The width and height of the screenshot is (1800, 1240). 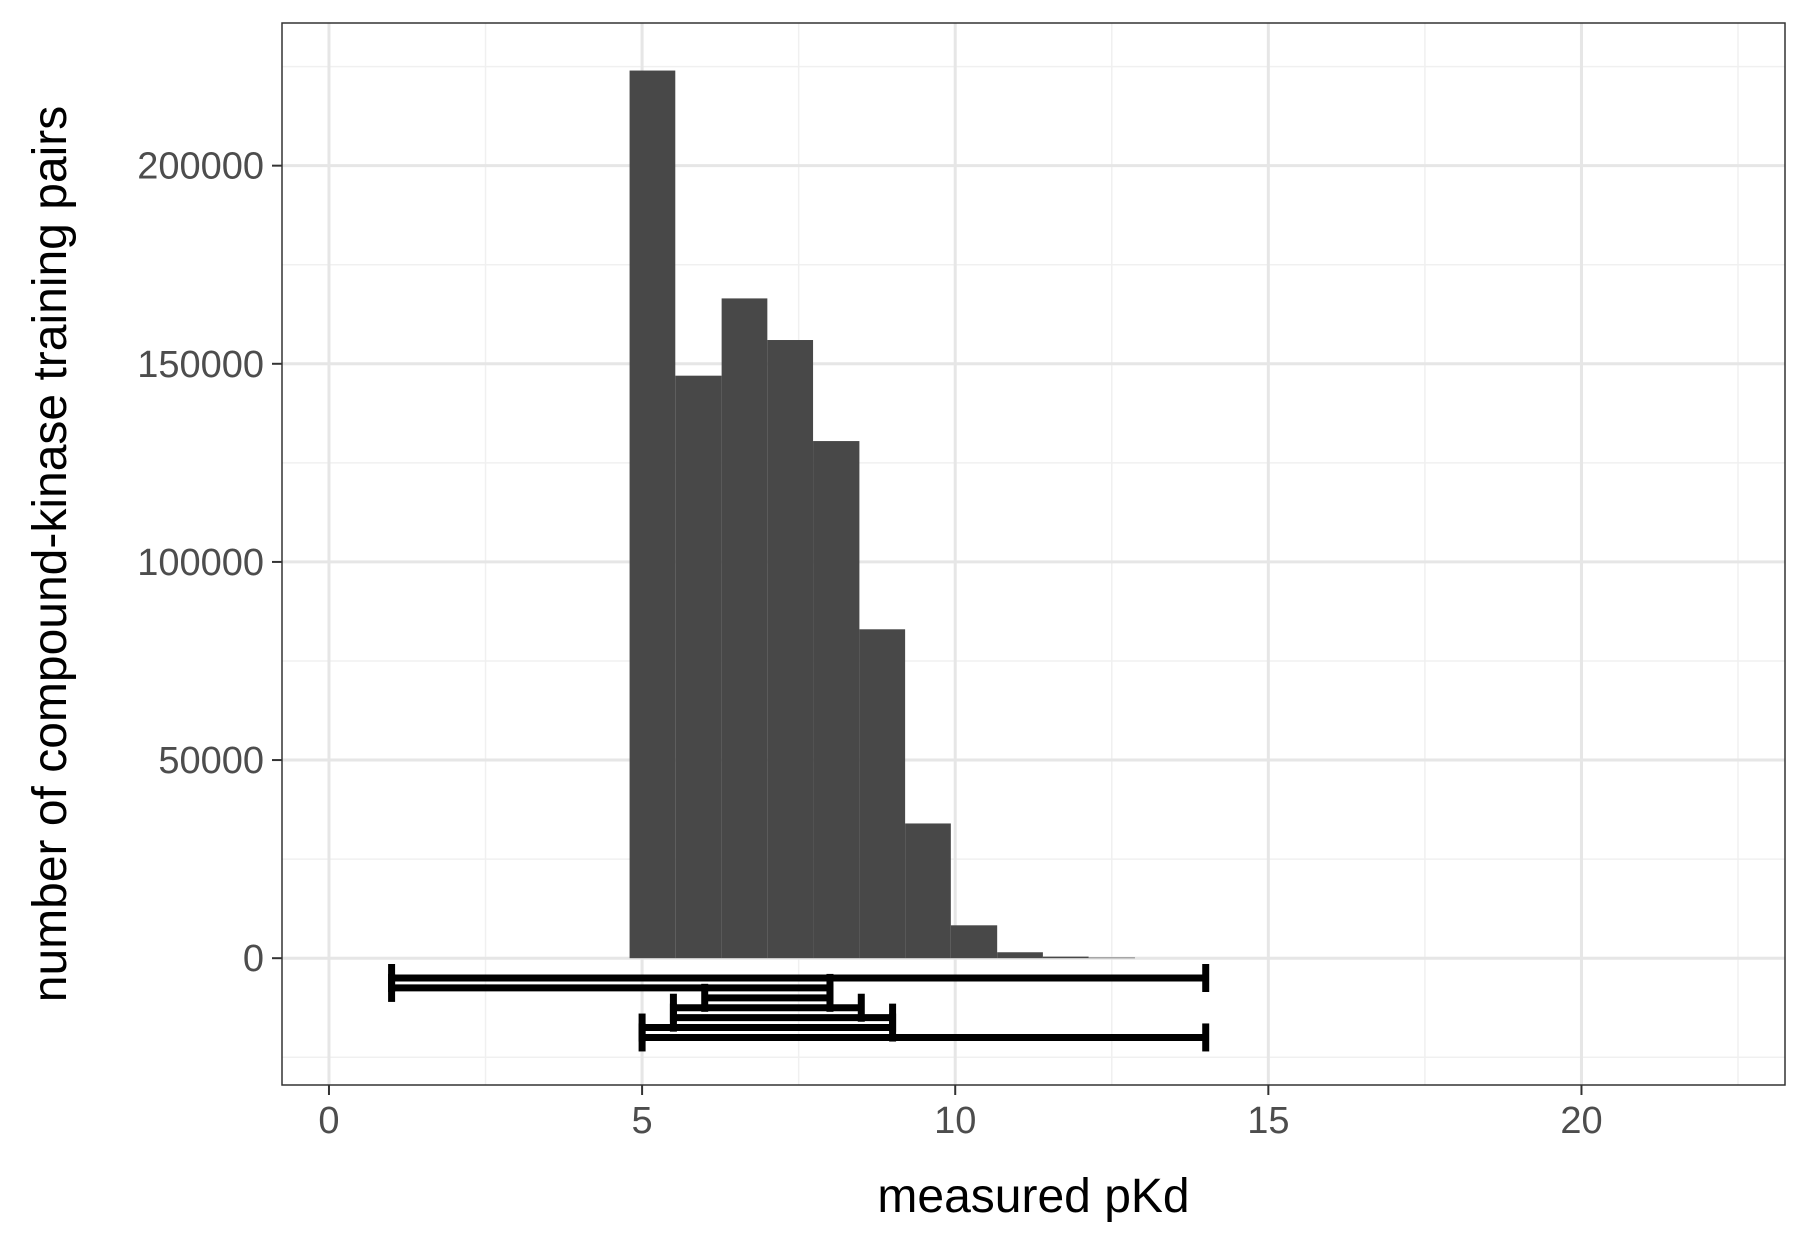 I want to click on x-tick-label: 5, so click(x=642, y=1121).